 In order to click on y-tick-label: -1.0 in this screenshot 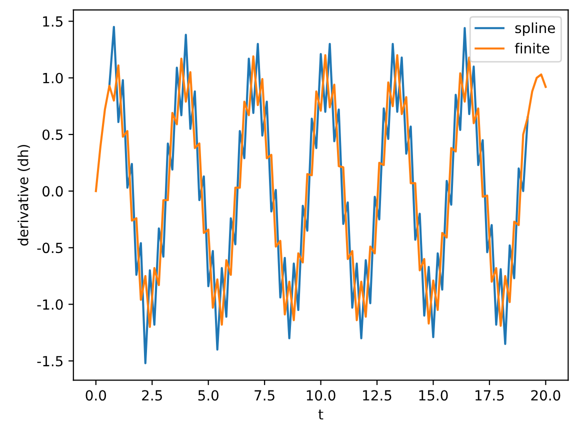, I will do `click(50, 304)`.